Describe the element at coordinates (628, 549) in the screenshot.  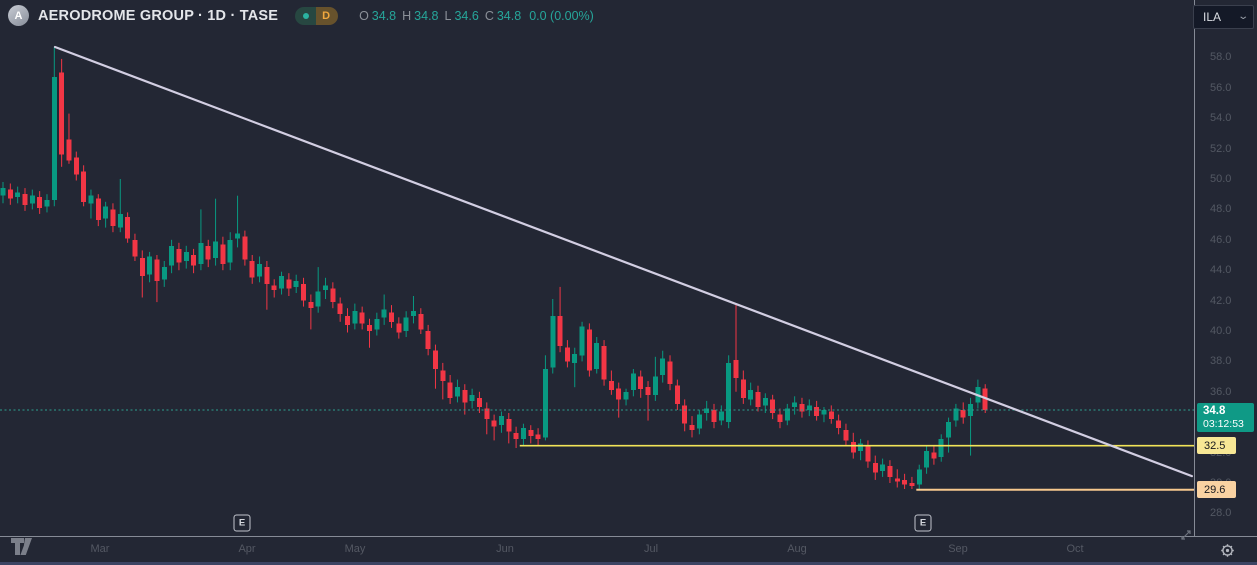
I see `time-scale: Mar Apr May Jun Jul Aug Sep Oct` at that location.